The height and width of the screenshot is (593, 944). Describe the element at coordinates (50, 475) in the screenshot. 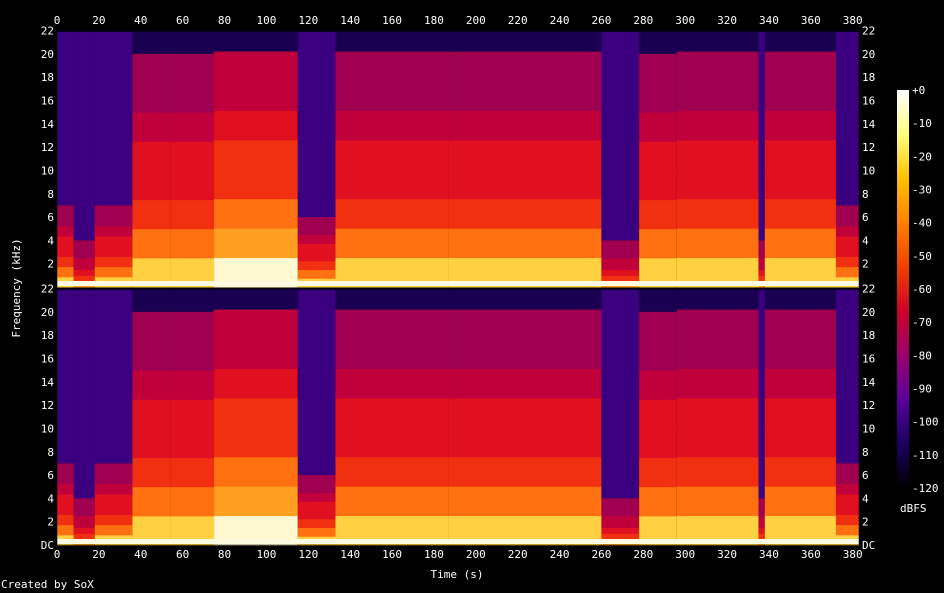

I see `y-tick-left-label: 6` at that location.